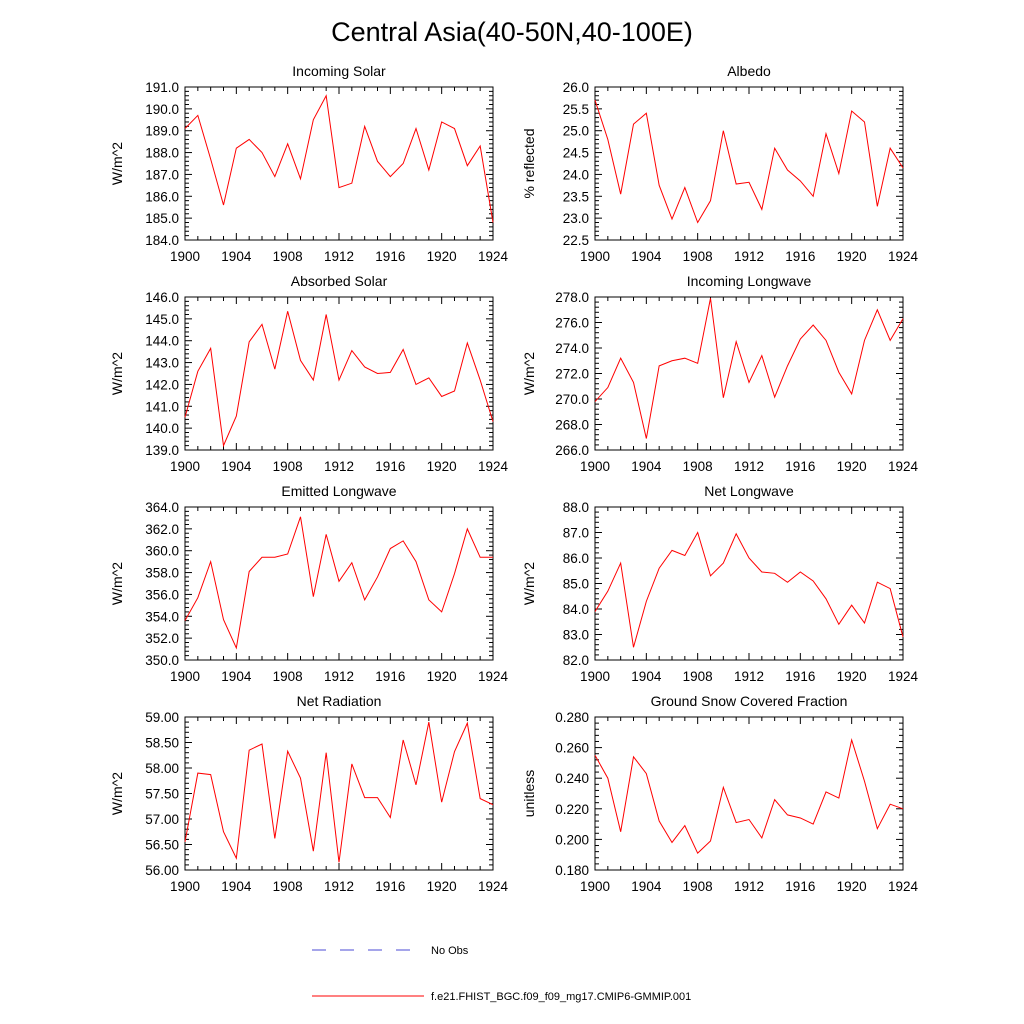 The image size is (1024, 1024). I want to click on y-tick-label: 87.0, so click(576, 533).